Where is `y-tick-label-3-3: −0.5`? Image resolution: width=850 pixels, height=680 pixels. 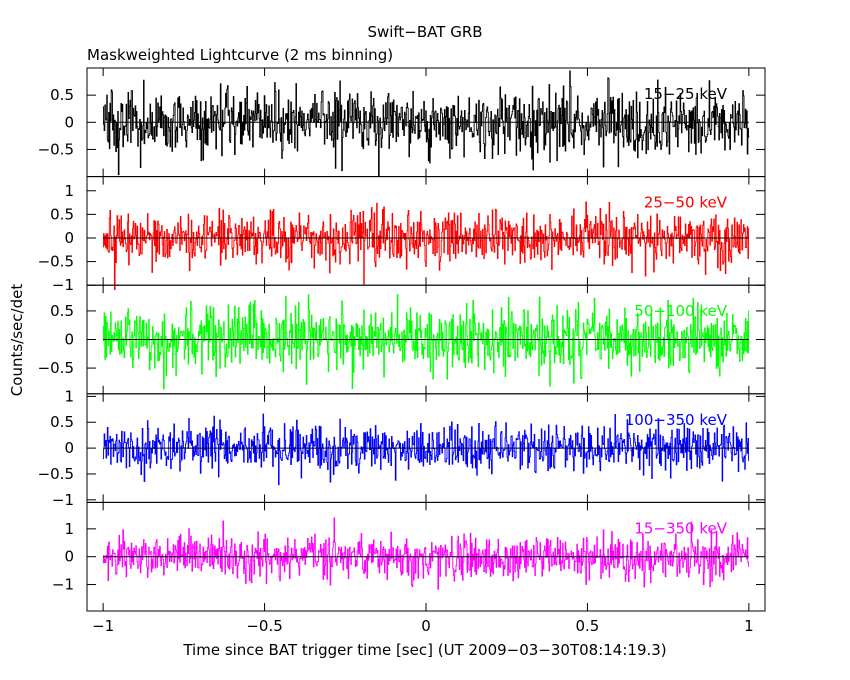
y-tick-label-3-3: −0.5 is located at coordinates (56, 474).